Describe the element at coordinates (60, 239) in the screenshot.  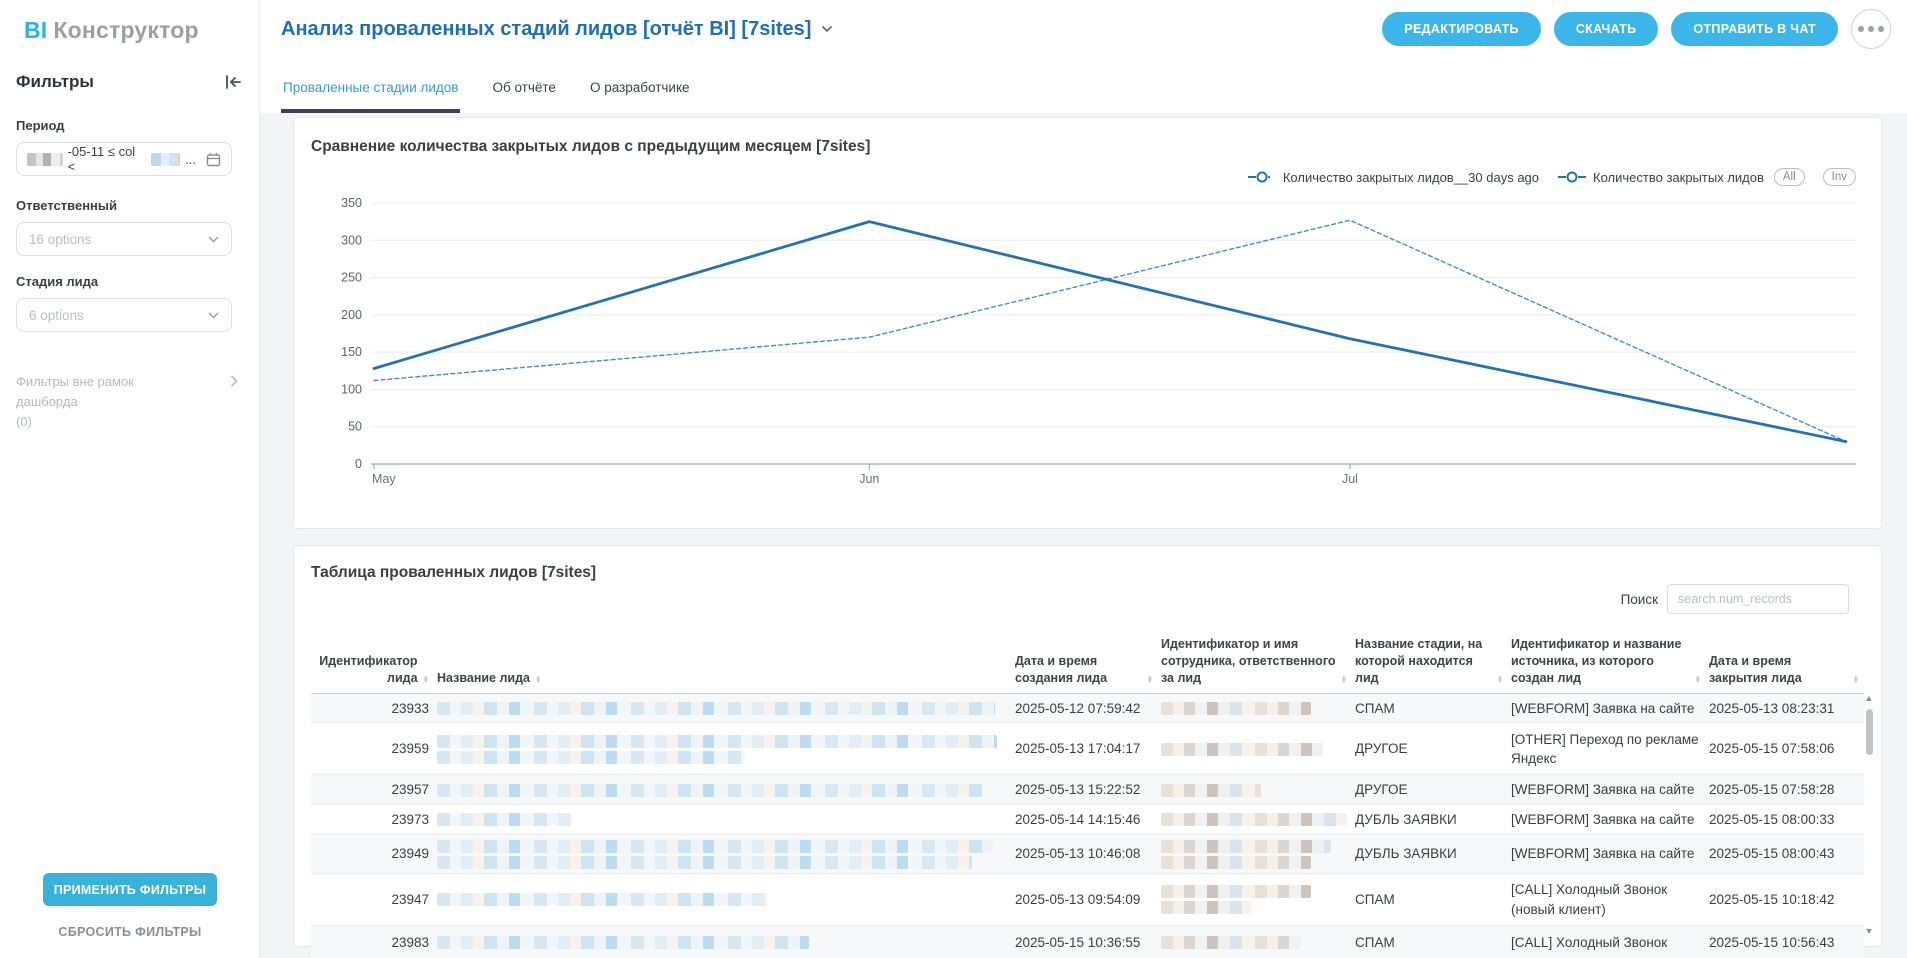
I see `responsible-value: 16 options` at that location.